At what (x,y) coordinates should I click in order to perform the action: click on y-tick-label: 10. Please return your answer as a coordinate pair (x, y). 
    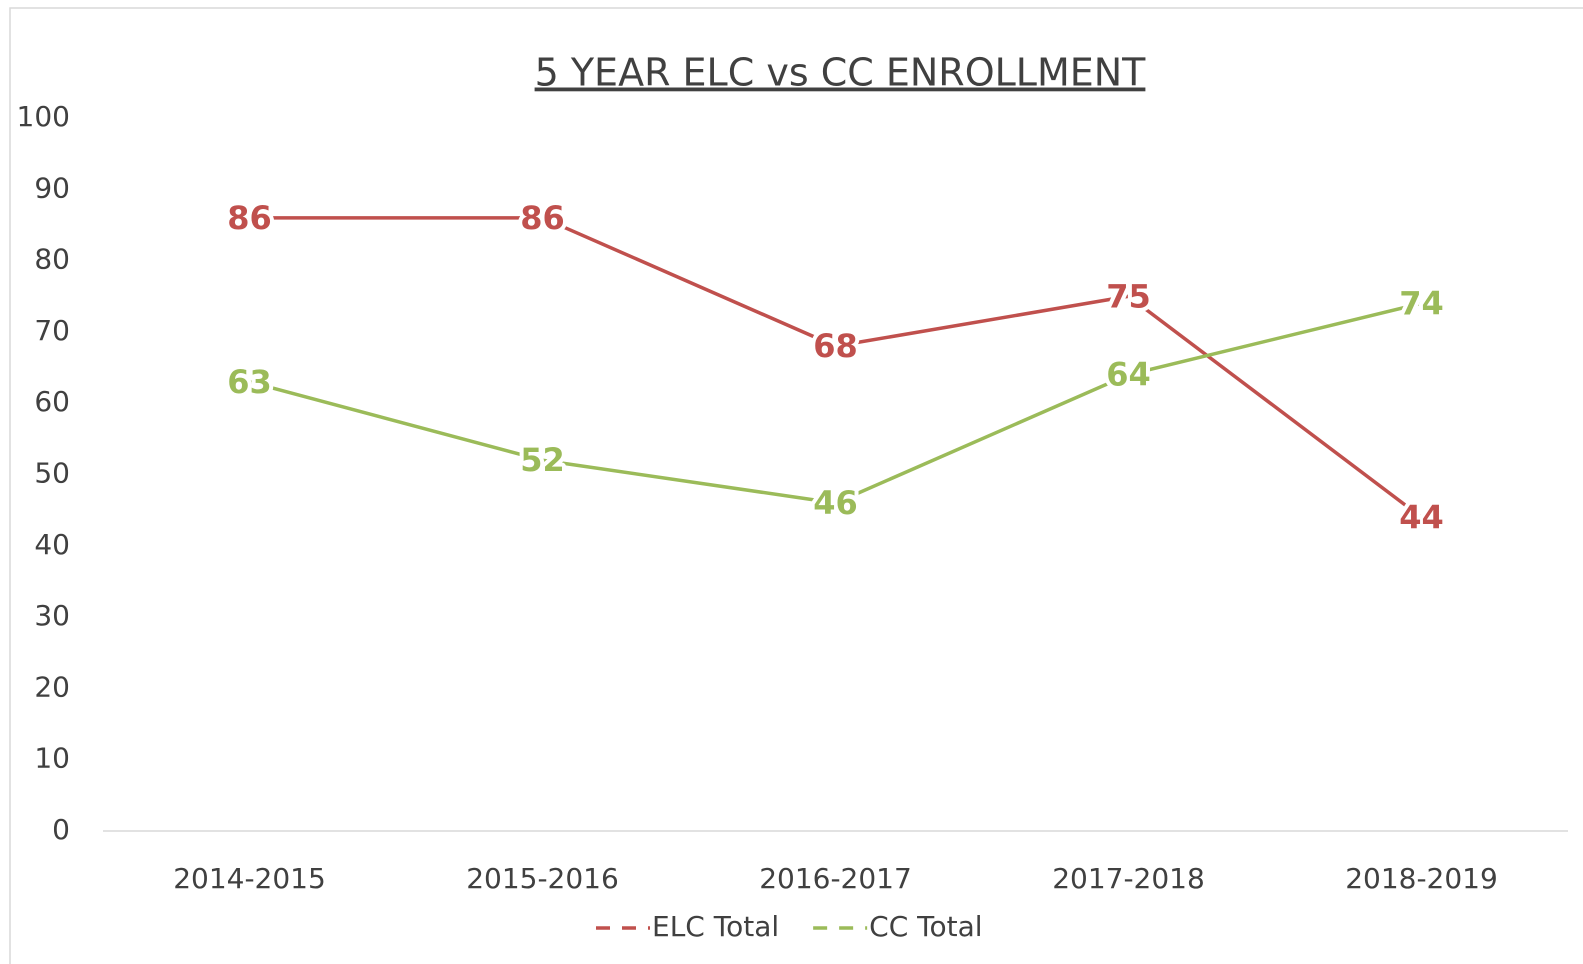
    Looking at the image, I should click on (52, 758).